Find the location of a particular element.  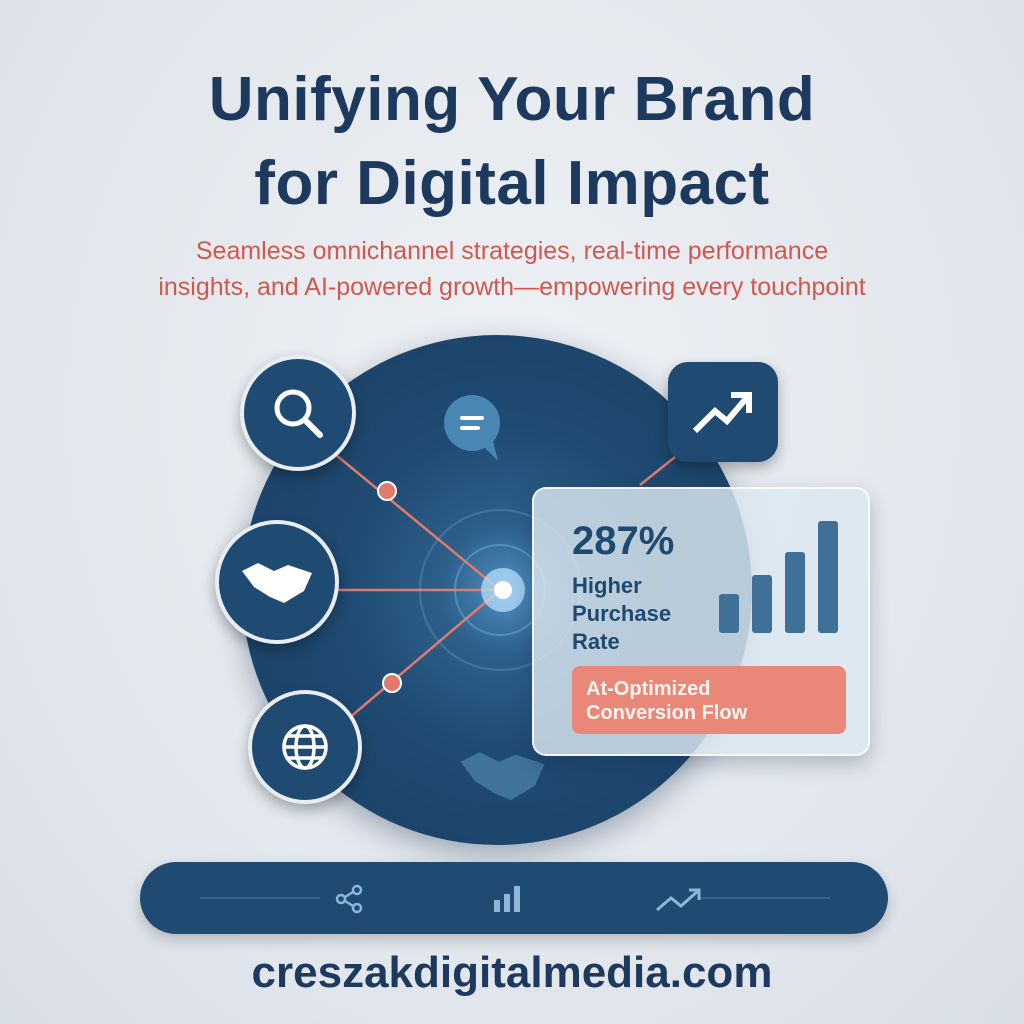

stat-label-line: Purchase is located at coordinates (622, 613).